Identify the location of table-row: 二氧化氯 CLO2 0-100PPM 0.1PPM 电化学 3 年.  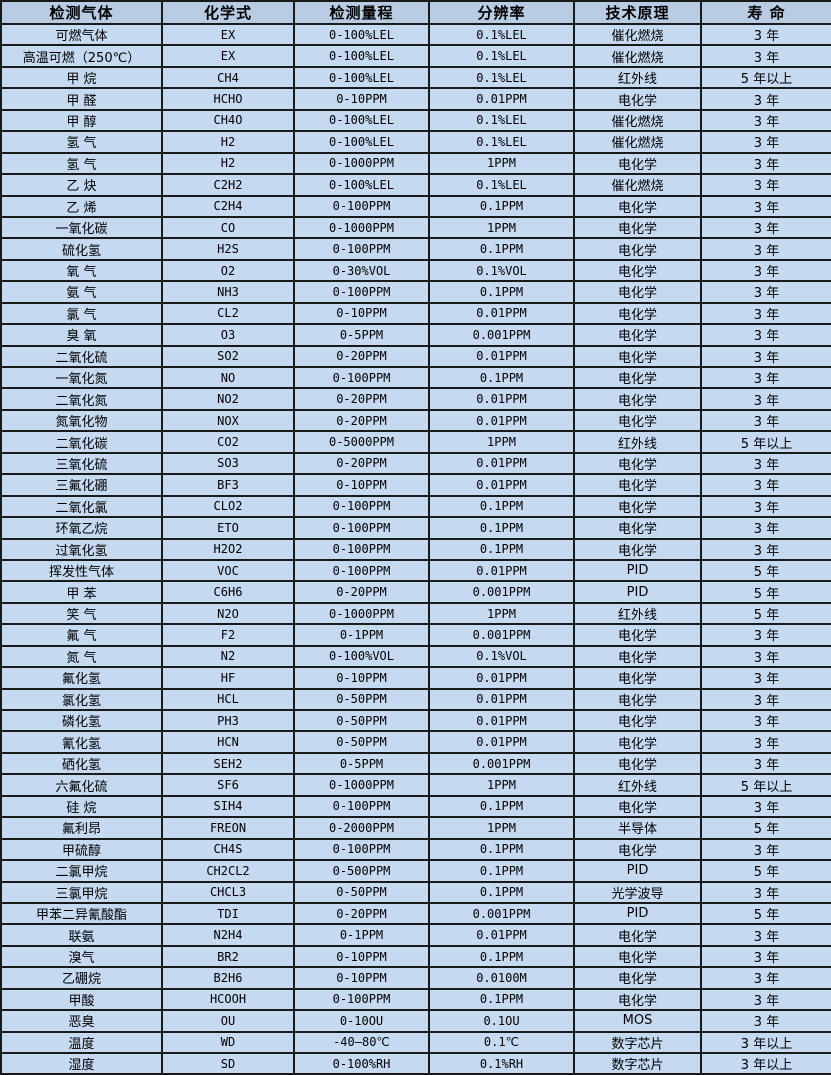
(415, 506).